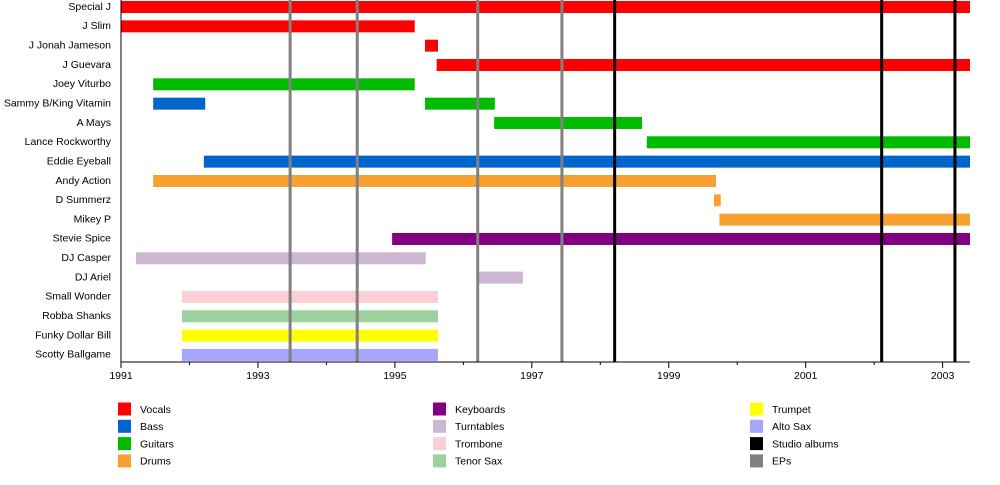  What do you see at coordinates (479, 462) in the screenshot?
I see `legend-label: Tenor Sax` at bounding box center [479, 462].